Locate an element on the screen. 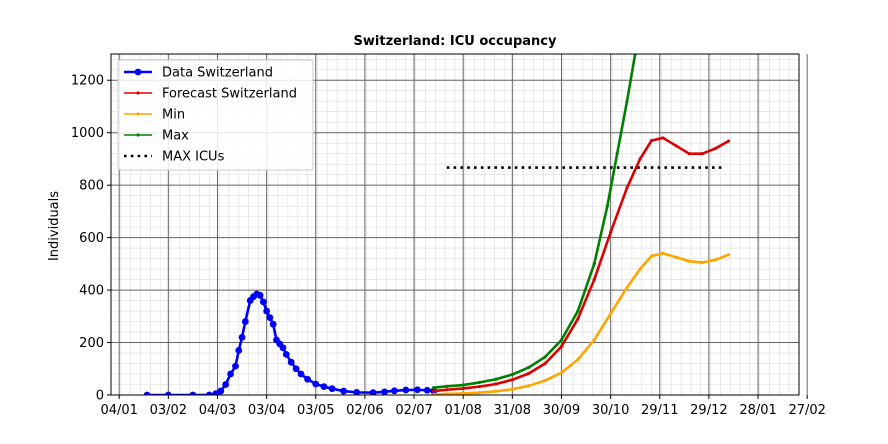 This screenshot has height=444, width=888. legend-box is located at coordinates (215, 115).